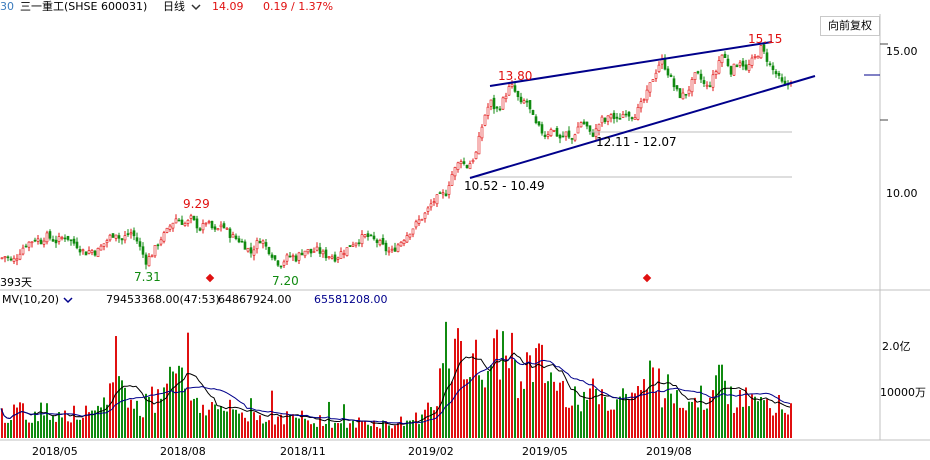 The height and width of the screenshot is (460, 930). What do you see at coordinates (182, 7) in the screenshot?
I see `period-selector: 日线` at bounding box center [182, 7].